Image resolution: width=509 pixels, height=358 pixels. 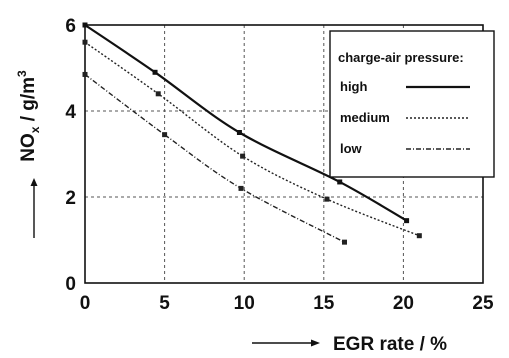 I want to click on y-axis-label-unit: / g/m, so click(x=28, y=102).